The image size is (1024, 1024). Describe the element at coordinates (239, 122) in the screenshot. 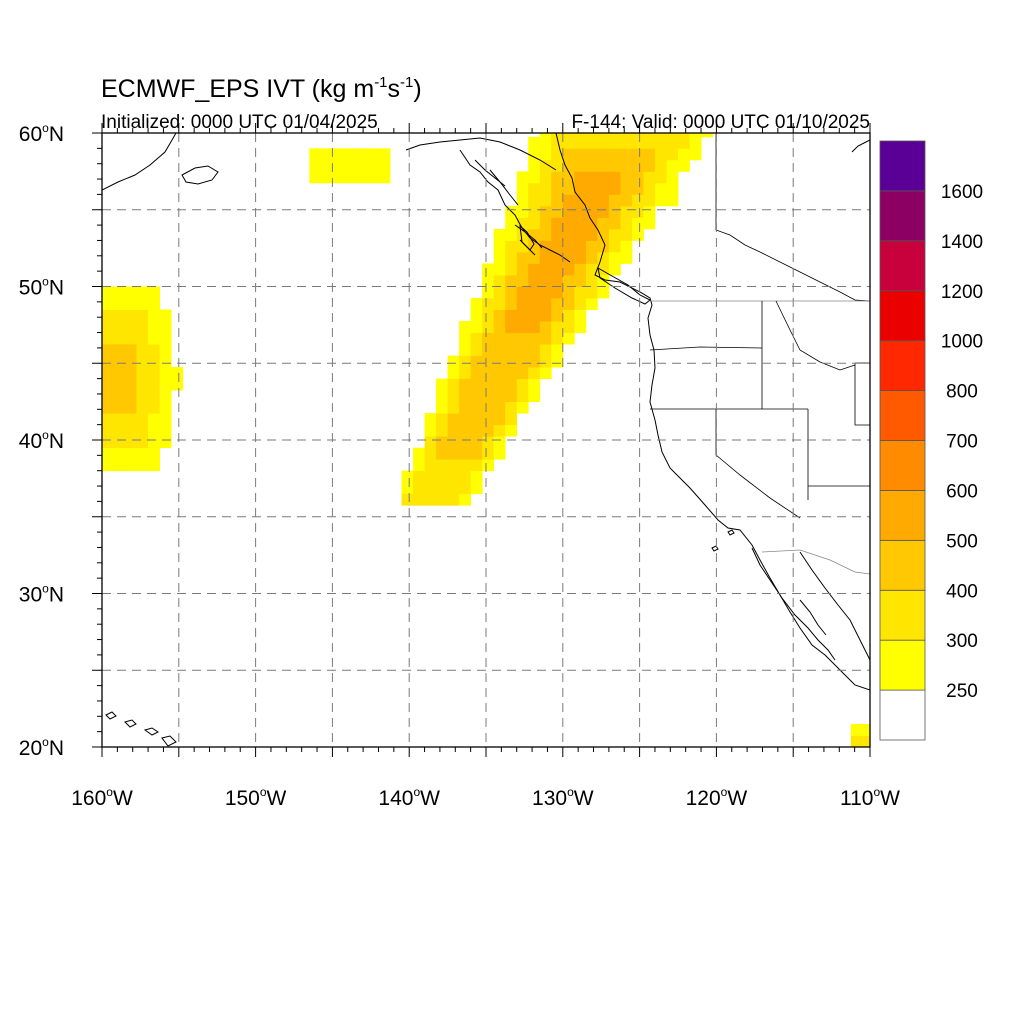

I see `subtitle-initialized: Initialized: 0000 UTC 01/04/2025` at that location.